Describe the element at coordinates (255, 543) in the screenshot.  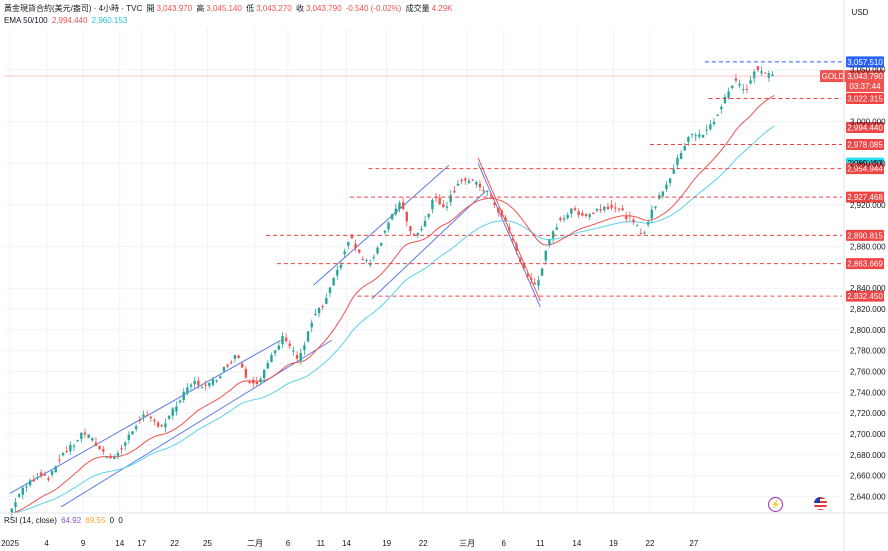
I see `x-tick-label: 二月` at that location.